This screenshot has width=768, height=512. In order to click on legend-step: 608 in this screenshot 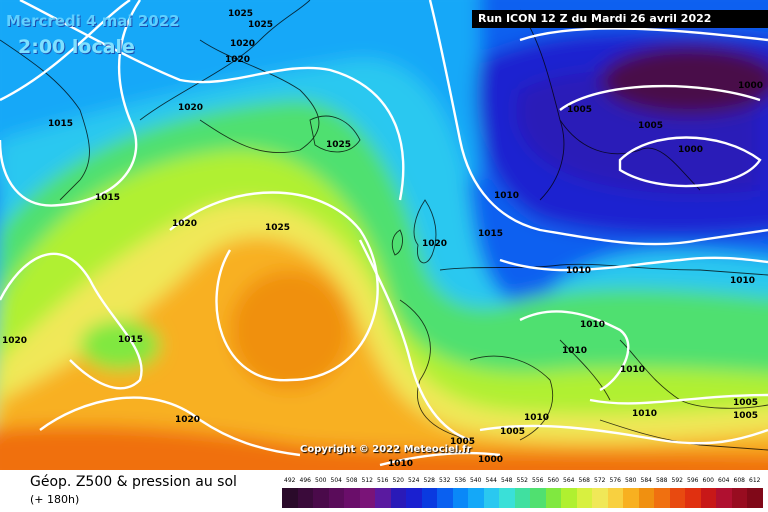, I will do `click(739, 493)`.